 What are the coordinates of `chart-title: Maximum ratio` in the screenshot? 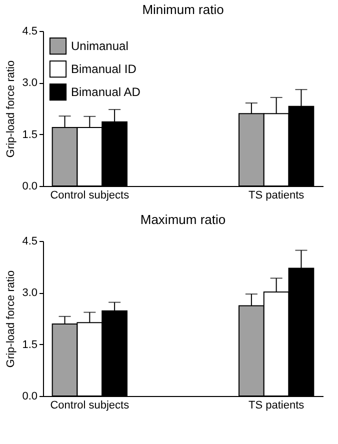 It's located at (183, 219).